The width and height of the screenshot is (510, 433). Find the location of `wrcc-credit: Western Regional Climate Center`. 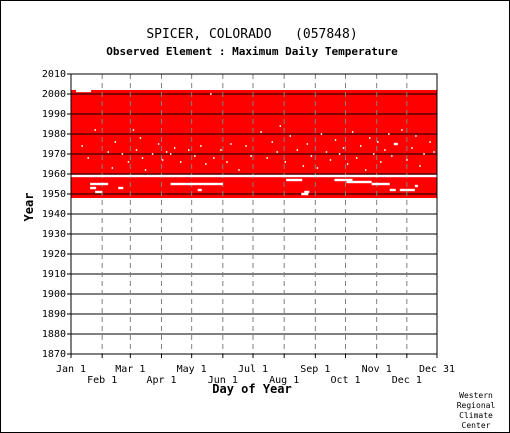

wrcc-credit: Western Regional Climate Center is located at coordinates (476, 410).